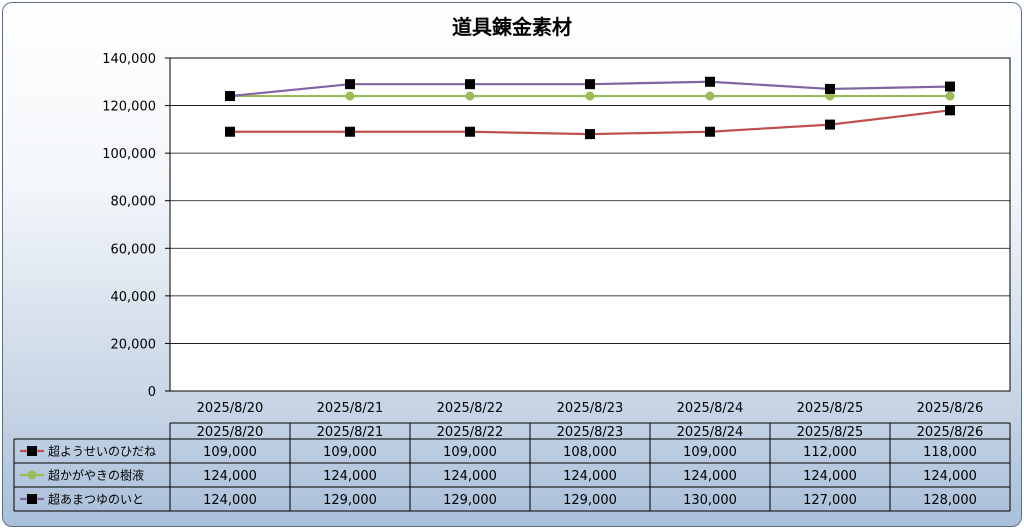 The height and width of the screenshot is (529, 1024). I want to click on table-header-cell: 2025/8/20, so click(230, 432).